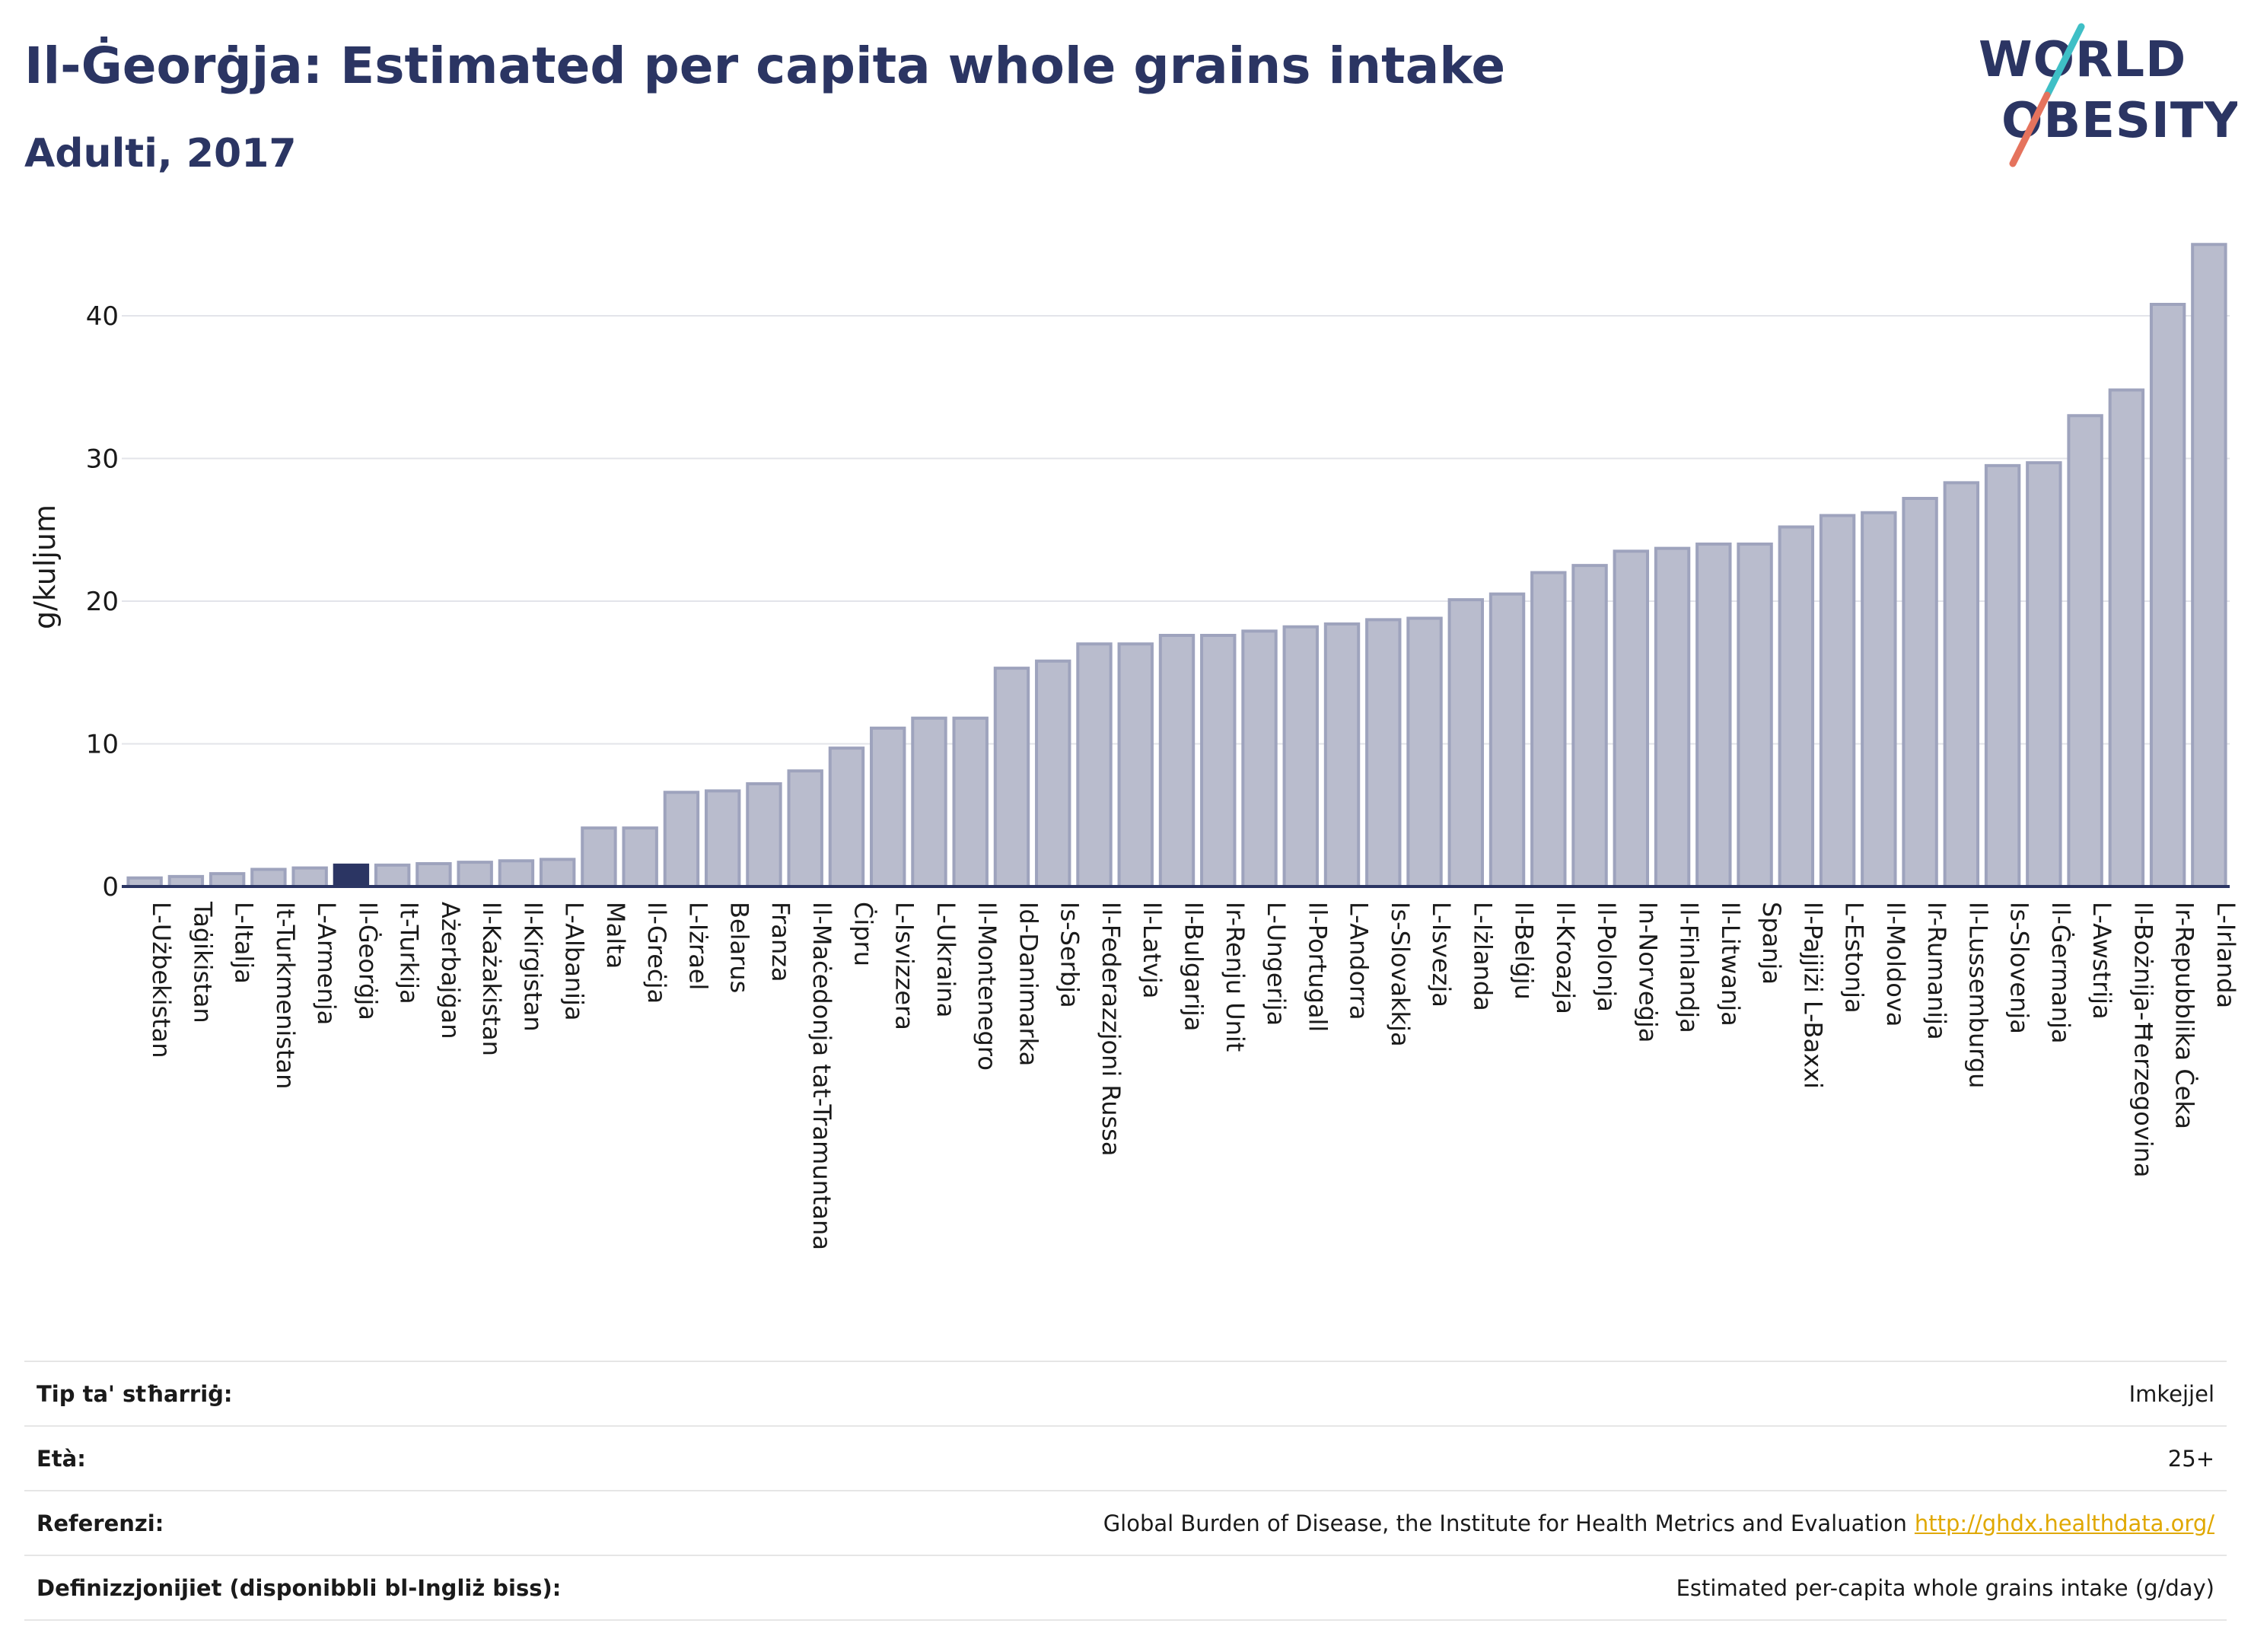  I want to click on x-tick-label: Taġikistan, so click(202, 962).